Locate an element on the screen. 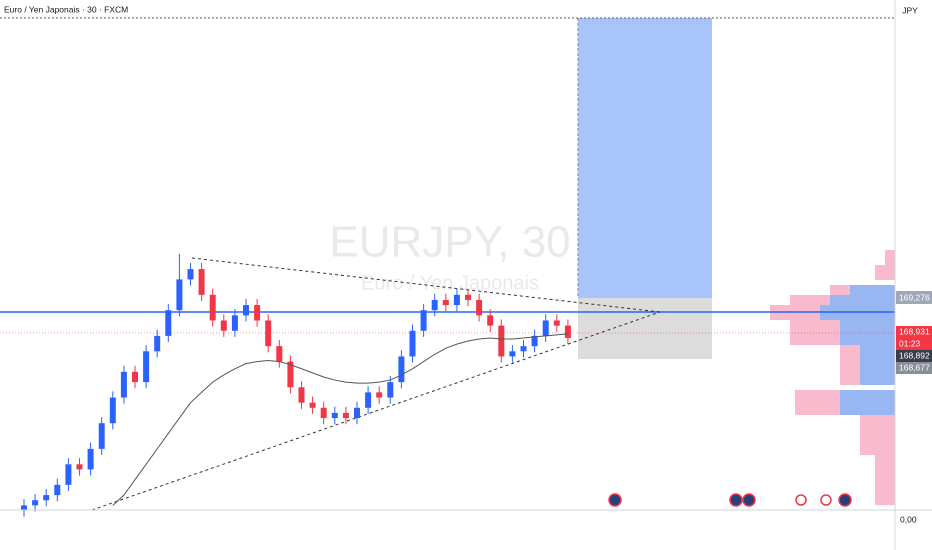  upper-trendline is located at coordinates (426, 285).